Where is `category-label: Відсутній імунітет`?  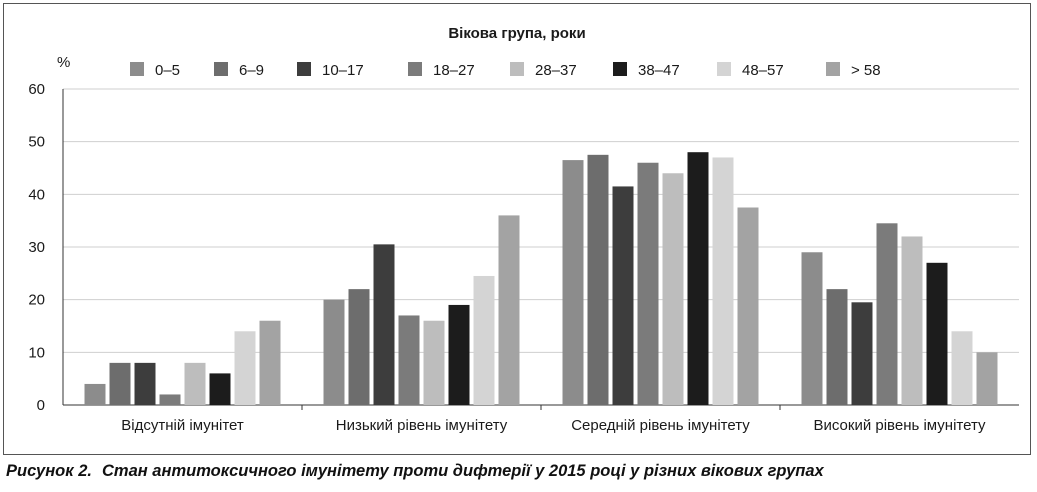
category-label: Відсутній імунітет is located at coordinates (182, 425).